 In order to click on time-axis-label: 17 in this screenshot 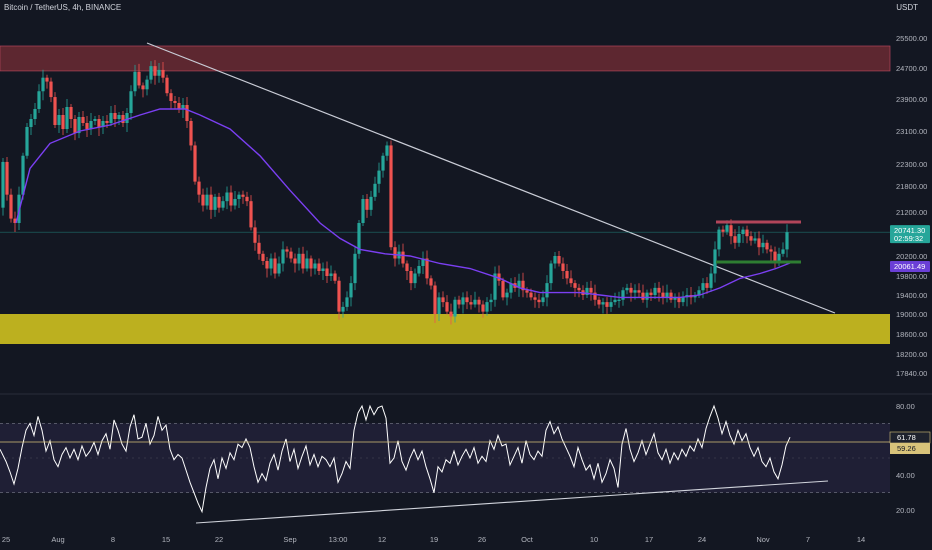, I will do `click(649, 539)`.